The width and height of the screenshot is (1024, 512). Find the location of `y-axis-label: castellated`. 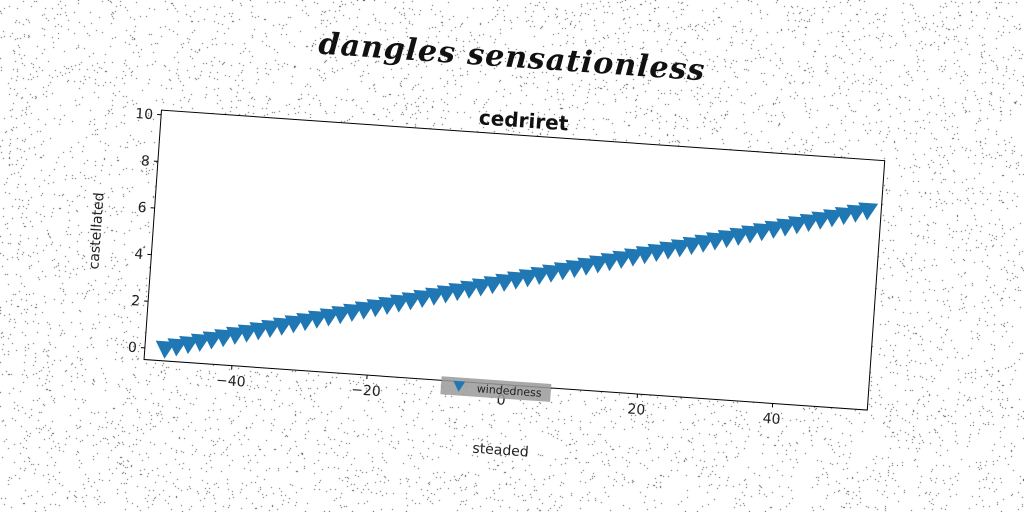

y-axis-label: castellated is located at coordinates (96, 231).